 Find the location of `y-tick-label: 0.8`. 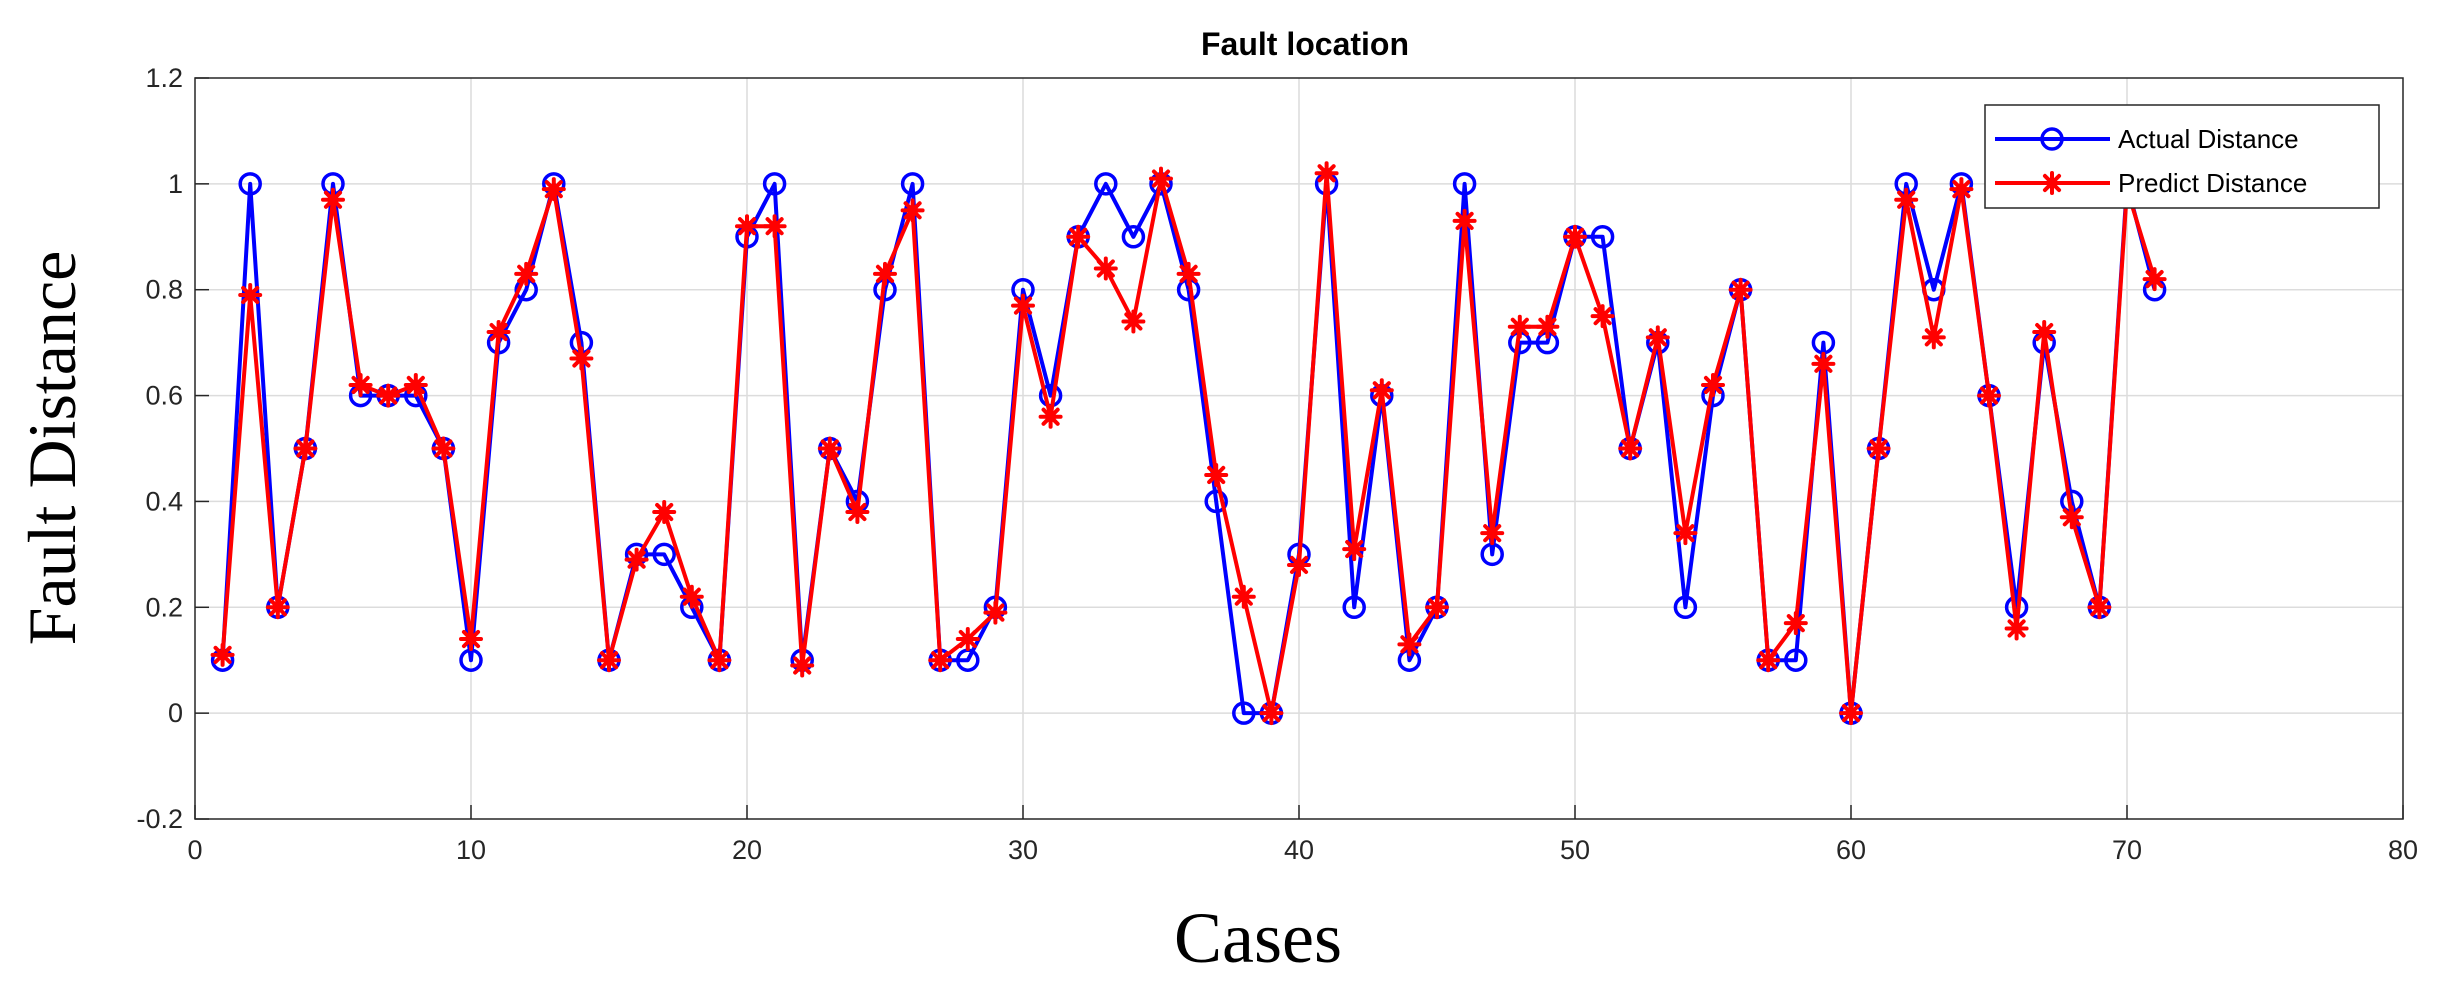

y-tick-label: 0.8 is located at coordinates (164, 290).